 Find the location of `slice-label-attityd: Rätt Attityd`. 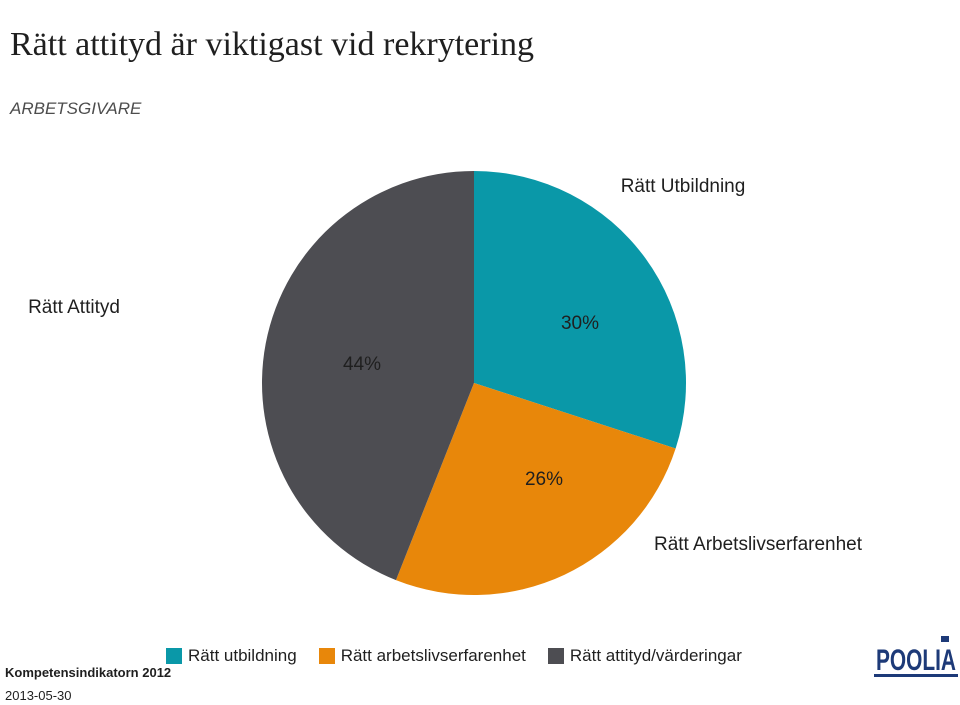

slice-label-attityd: Rätt Attityd is located at coordinates (74, 307).